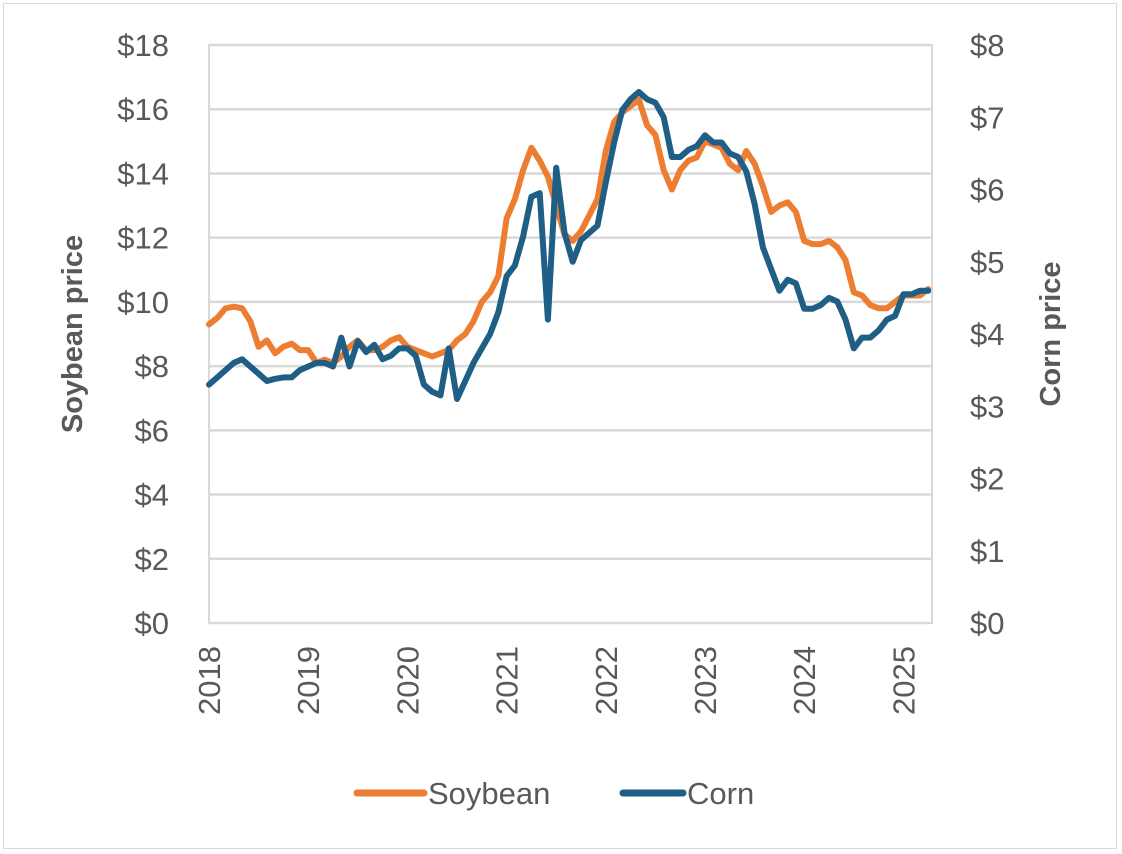 The image size is (1122, 854). I want to click on right-axis-tick-label: $8, so click(987, 45).